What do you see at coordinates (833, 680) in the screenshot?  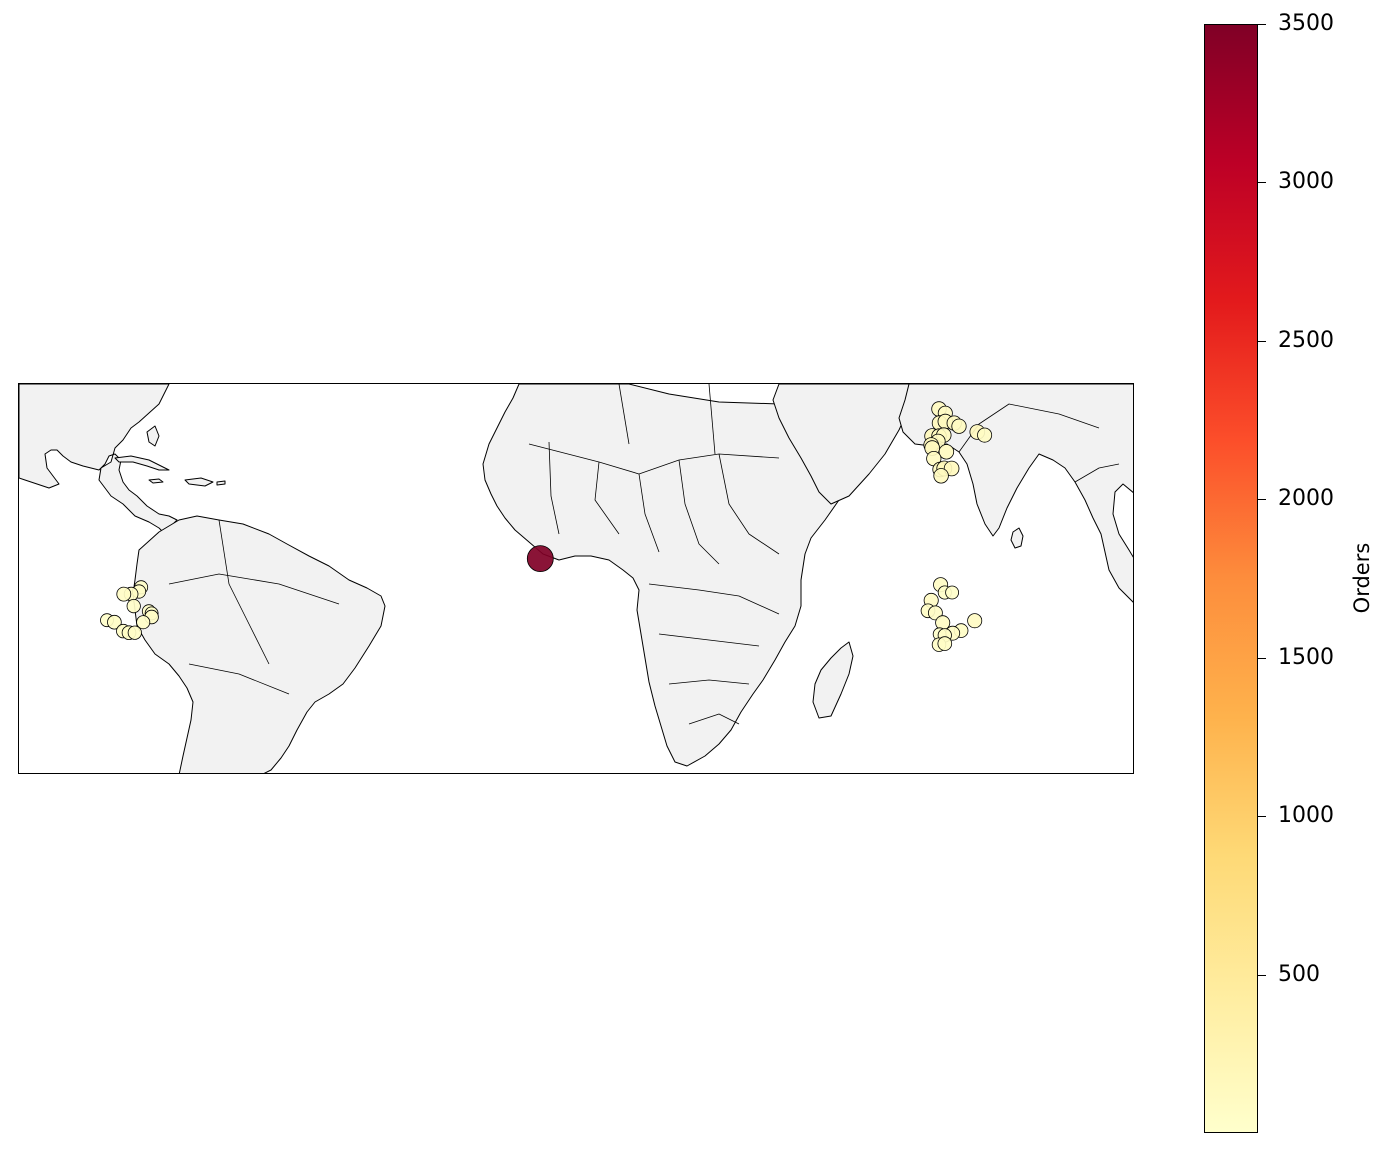 I see `island-madagascar` at bounding box center [833, 680].